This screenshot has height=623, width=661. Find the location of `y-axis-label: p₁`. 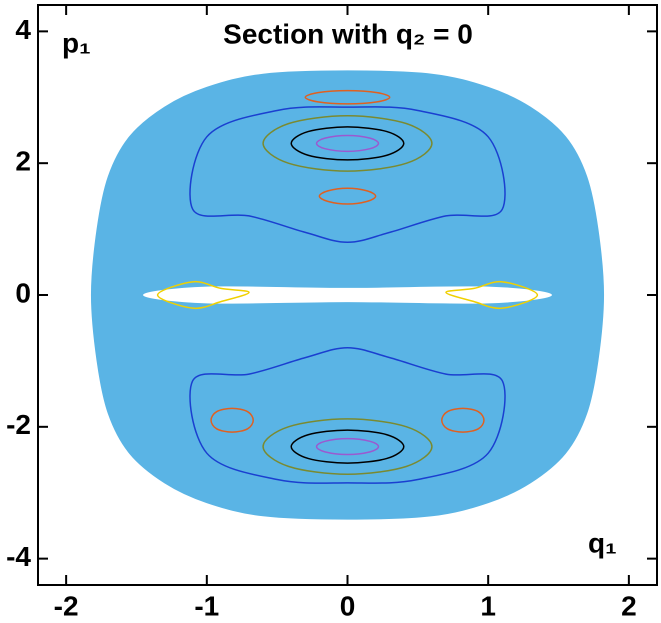

y-axis-label: p₁ is located at coordinates (76, 42).